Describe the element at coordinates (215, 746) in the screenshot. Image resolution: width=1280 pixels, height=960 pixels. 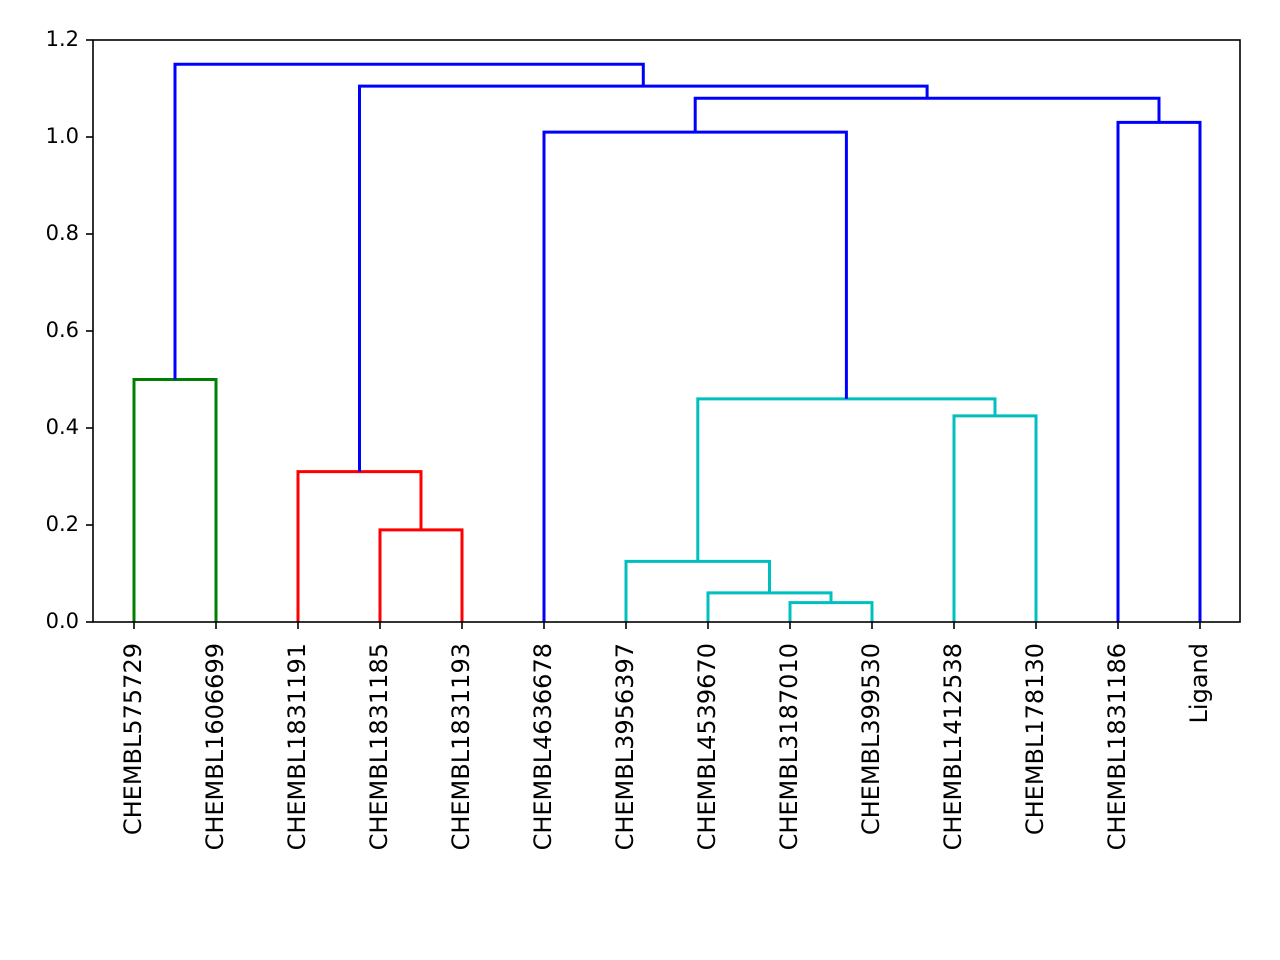
I see `leaf-label: CHEMBL1606699` at that location.